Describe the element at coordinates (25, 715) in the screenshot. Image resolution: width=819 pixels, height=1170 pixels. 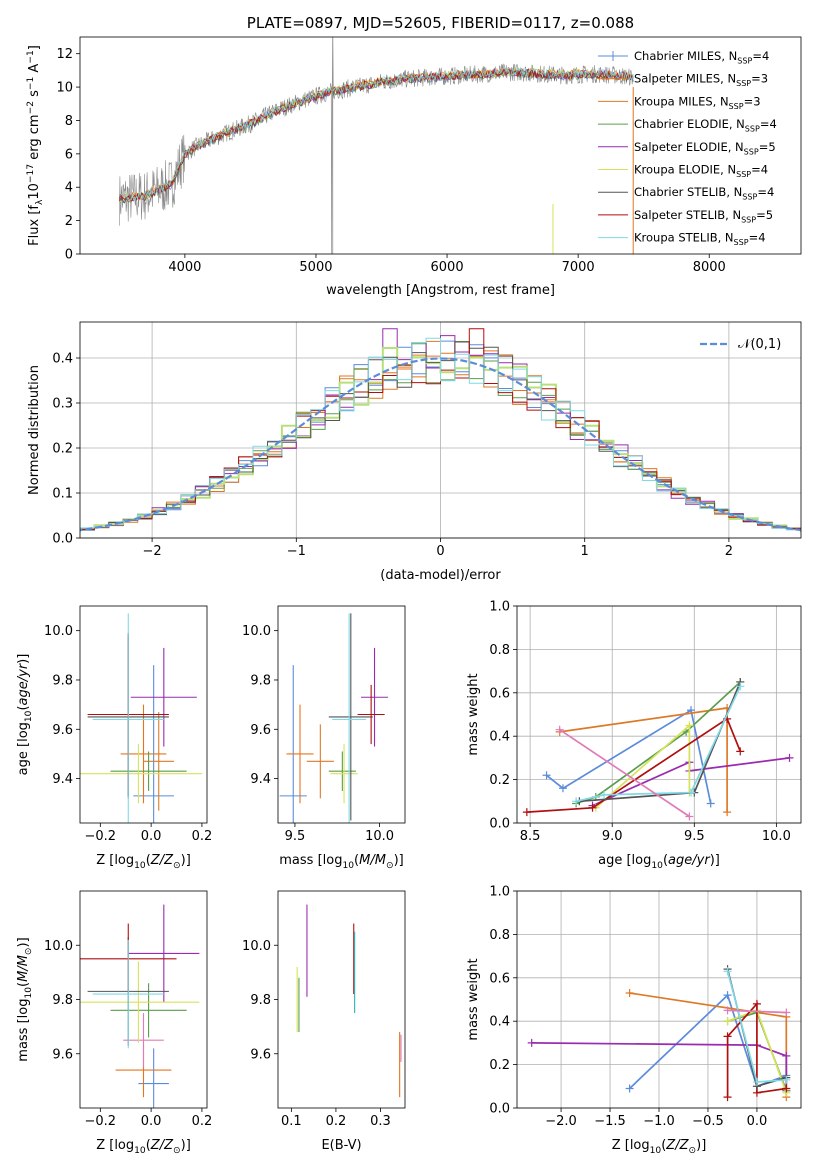
I see `y-axis-label: age [log10(age/yr)]` at that location.